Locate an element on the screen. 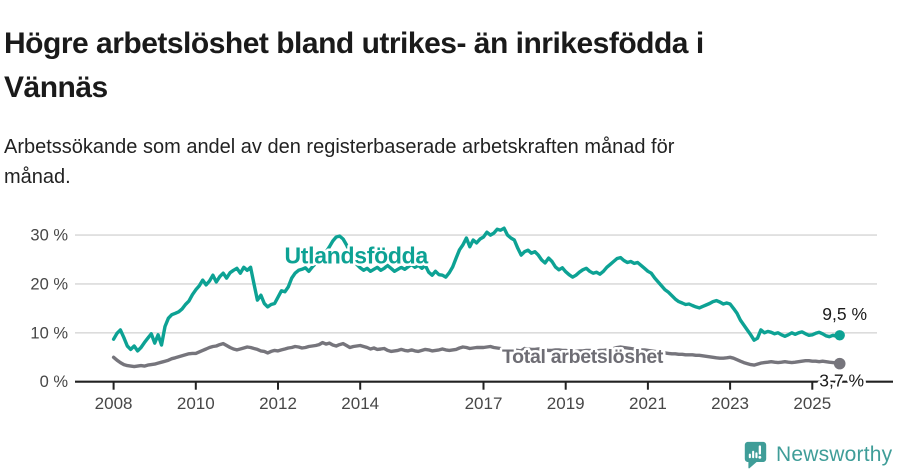 The width and height of the screenshot is (900, 474). x-tick-label: 2008 is located at coordinates (114, 403).